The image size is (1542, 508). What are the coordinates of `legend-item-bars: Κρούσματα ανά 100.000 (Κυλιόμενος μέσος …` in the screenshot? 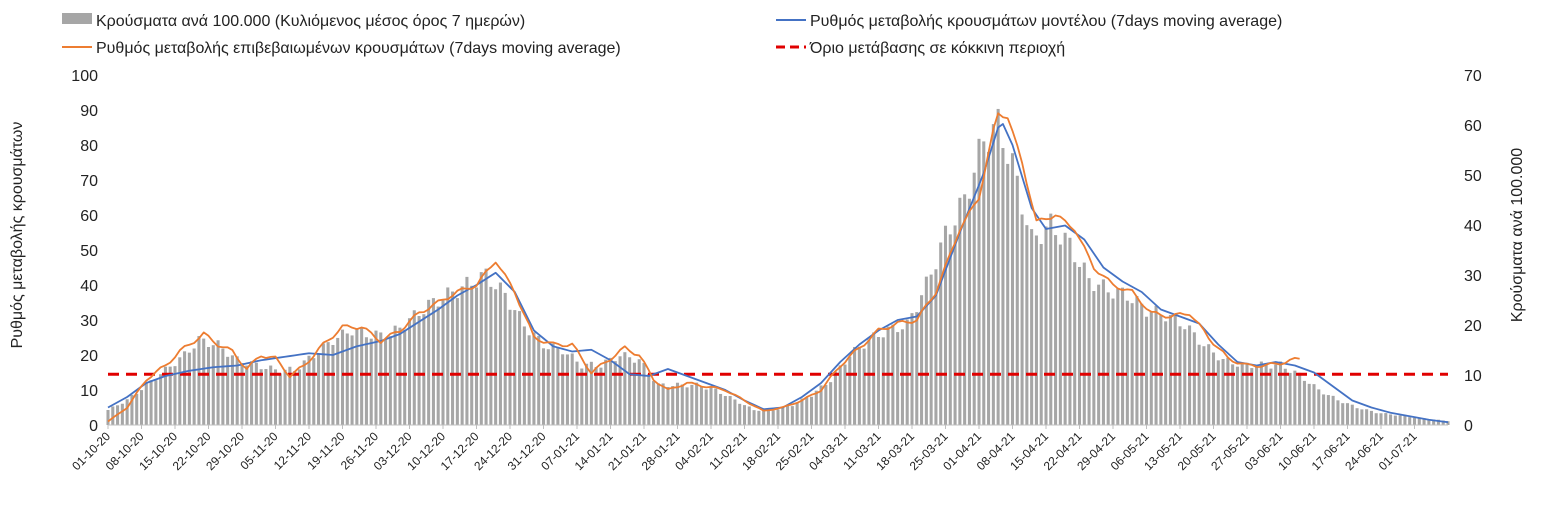 It's located at (293, 21).